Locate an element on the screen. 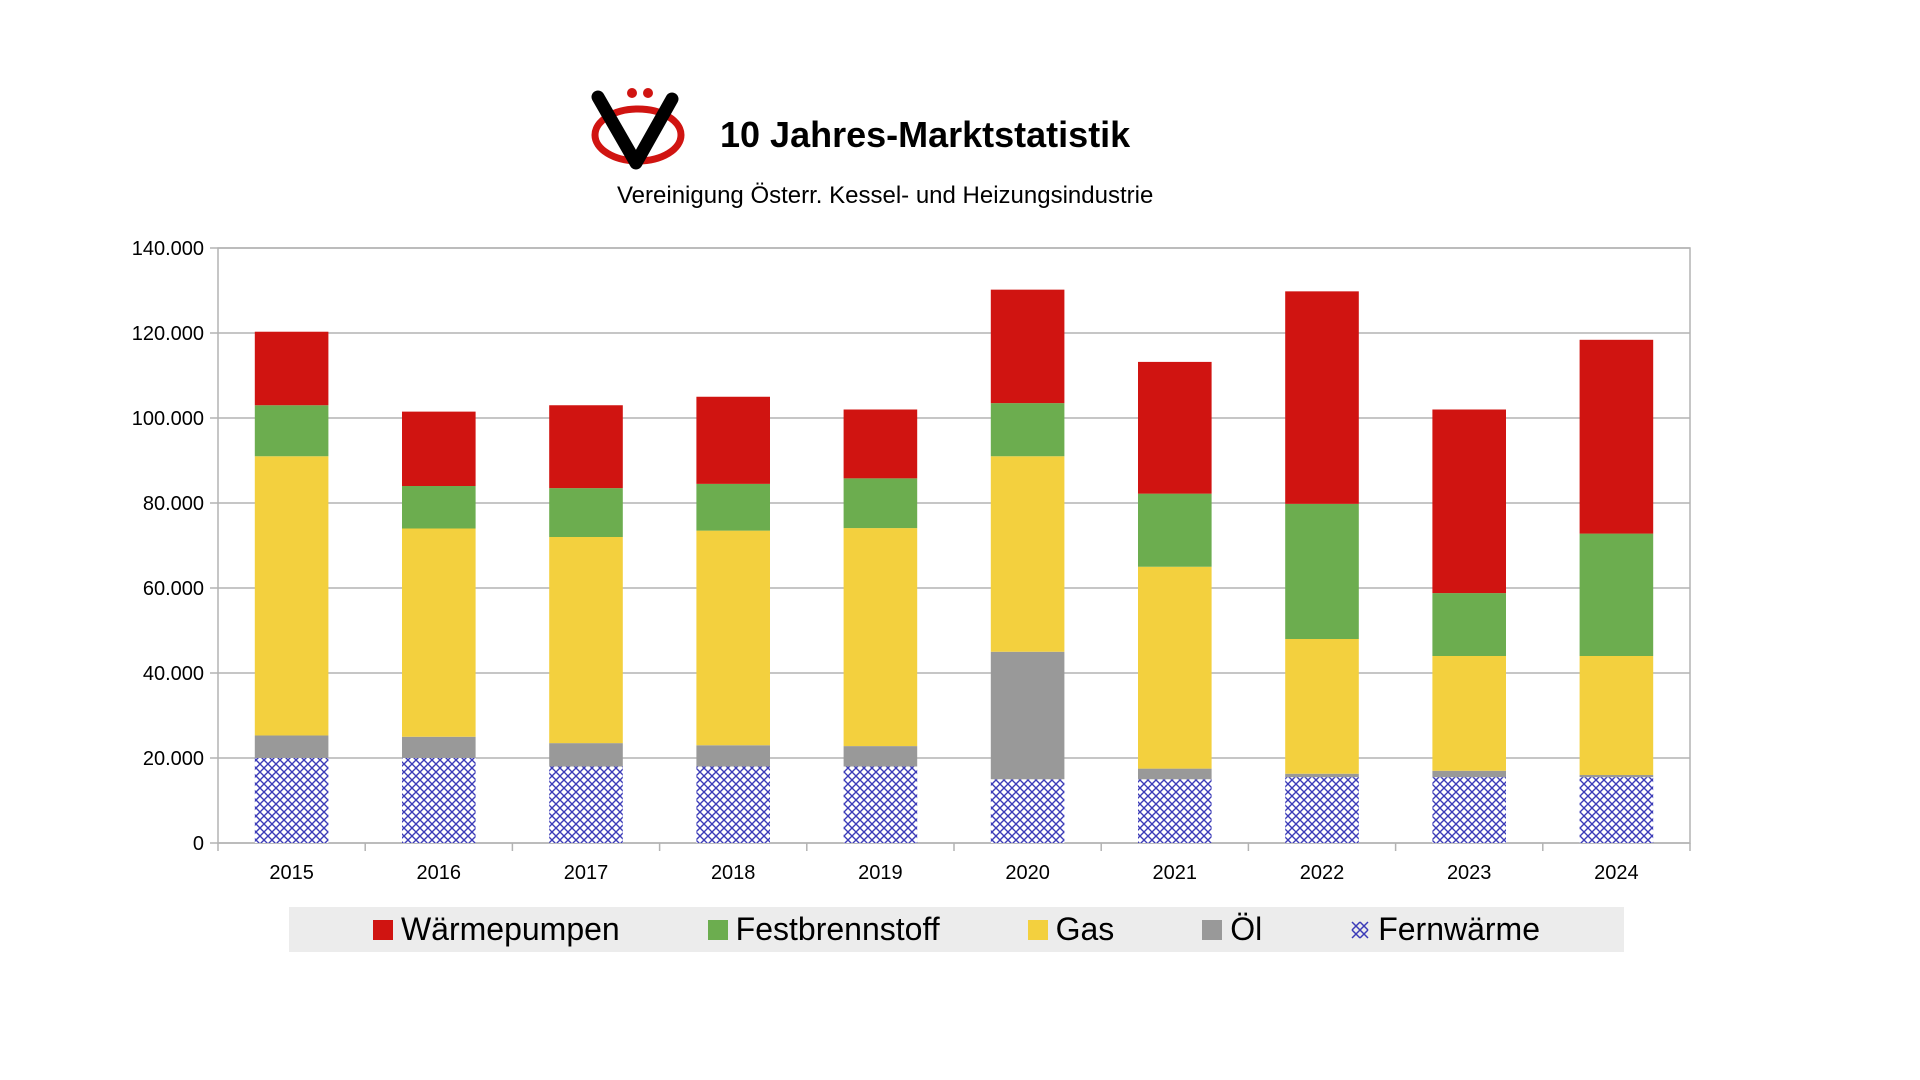 The width and height of the screenshot is (1920, 1080). legend-label: Gas is located at coordinates (1085, 929).